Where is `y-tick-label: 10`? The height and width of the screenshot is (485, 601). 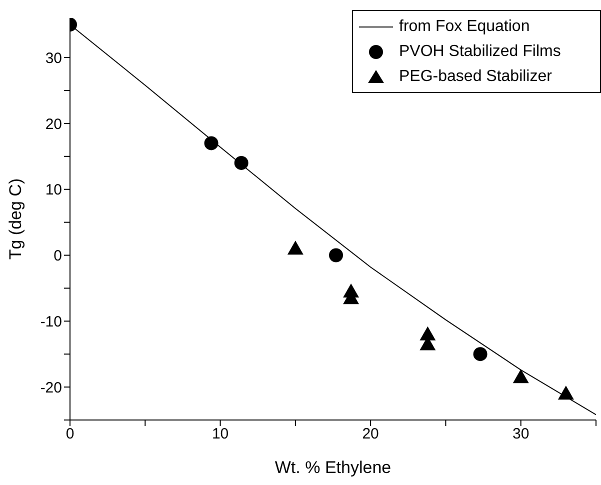
y-tick-label: 10 is located at coordinates (53, 190).